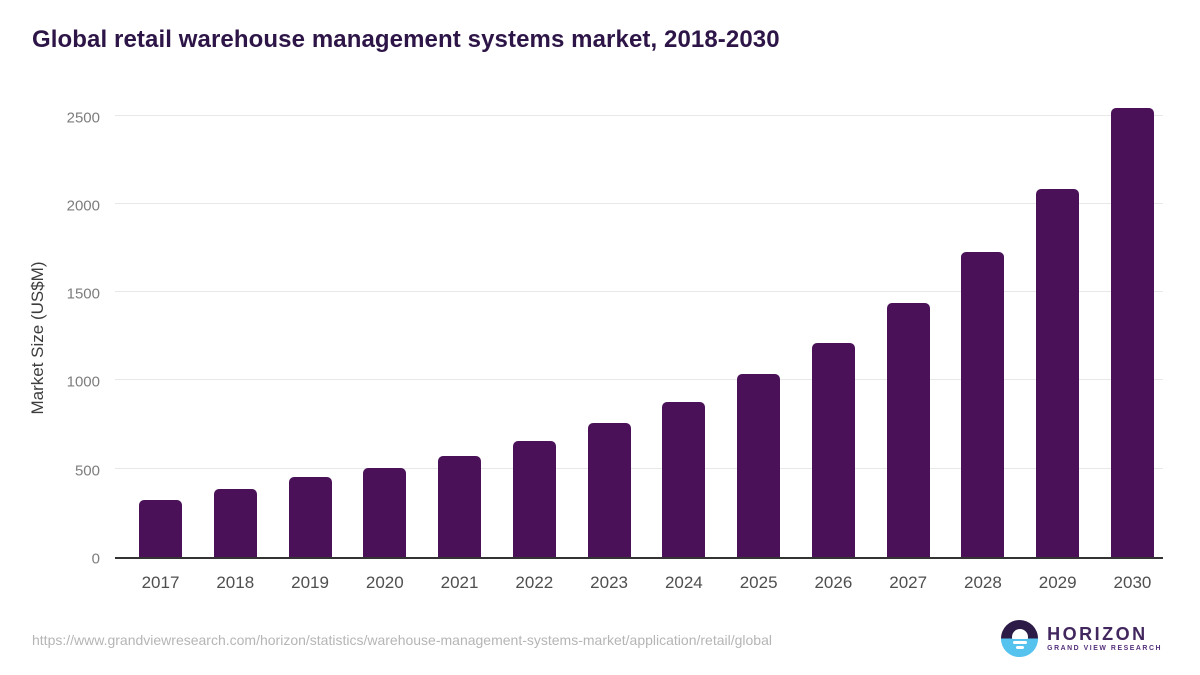  I want to click on logo-text-block: HORIZON GRAND VIEW RESEARCH, so click(1104, 639).